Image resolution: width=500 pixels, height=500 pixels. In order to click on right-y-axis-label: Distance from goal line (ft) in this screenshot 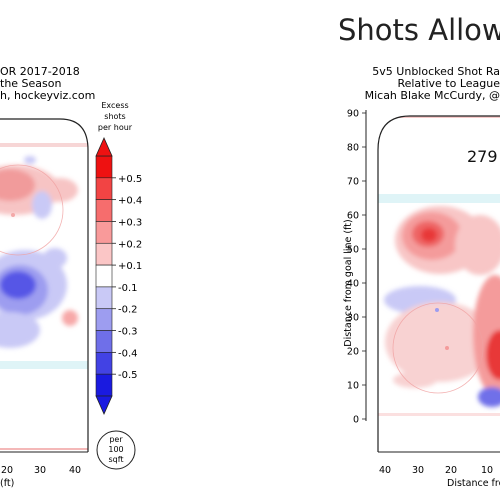, I will do `click(348, 283)`.